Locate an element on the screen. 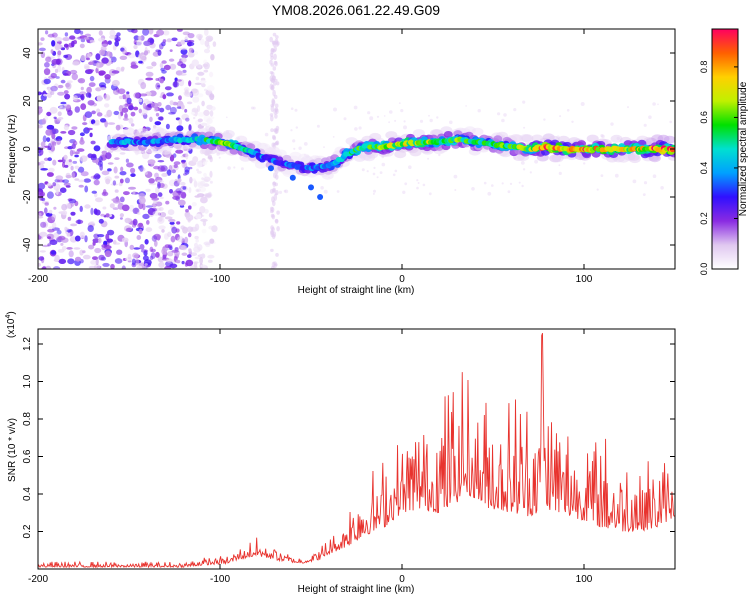 The width and height of the screenshot is (750, 600). colorbar-tick-label: 0.6 is located at coordinates (704, 117).